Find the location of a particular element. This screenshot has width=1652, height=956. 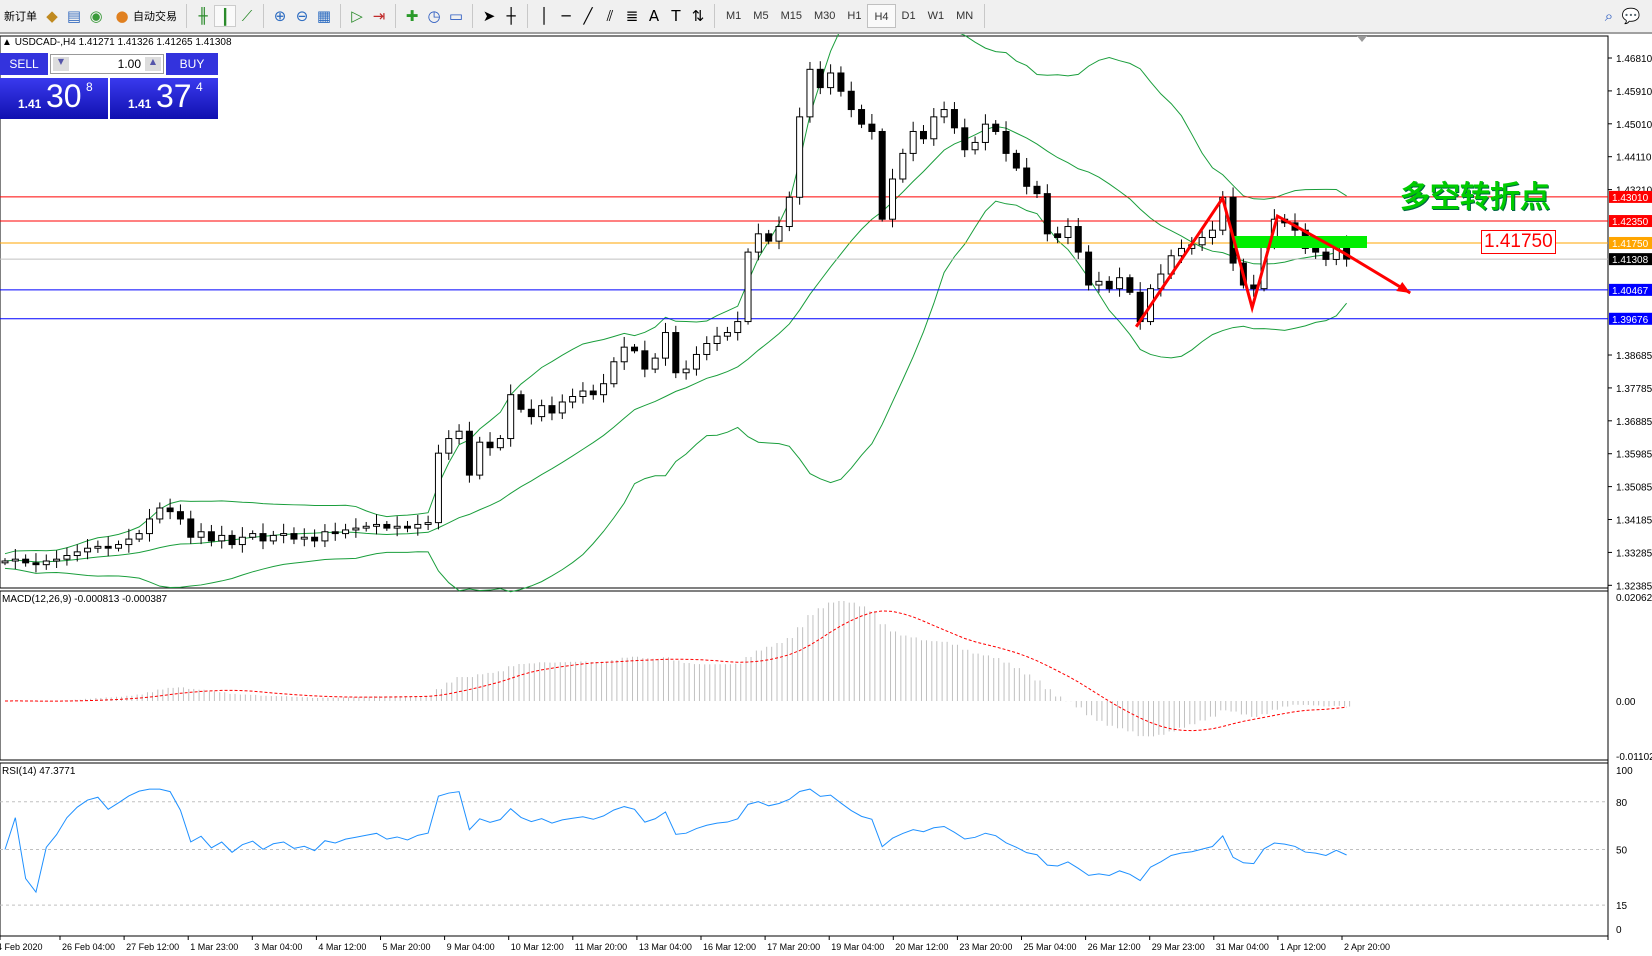

text-label-icon: T is located at coordinates (676, 16).